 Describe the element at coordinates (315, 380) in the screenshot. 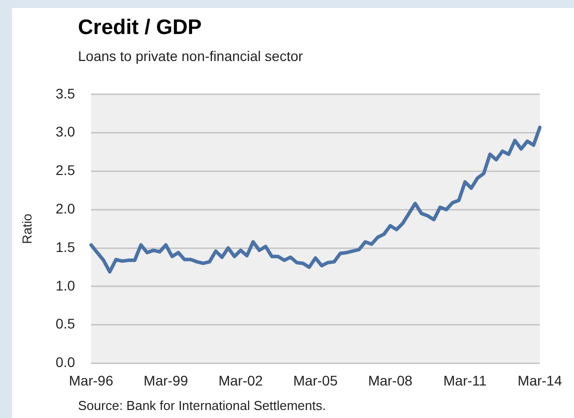

I see `x-tick-label: Mar-05` at that location.